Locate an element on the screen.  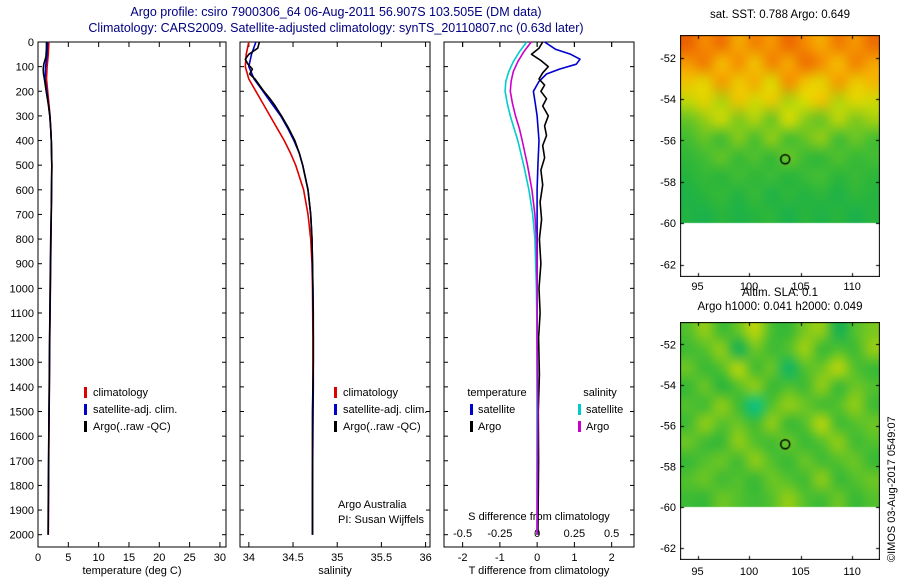
sst_map-title: sat. SST: 0.788 Argo: 0.649 is located at coordinates (780, 15).